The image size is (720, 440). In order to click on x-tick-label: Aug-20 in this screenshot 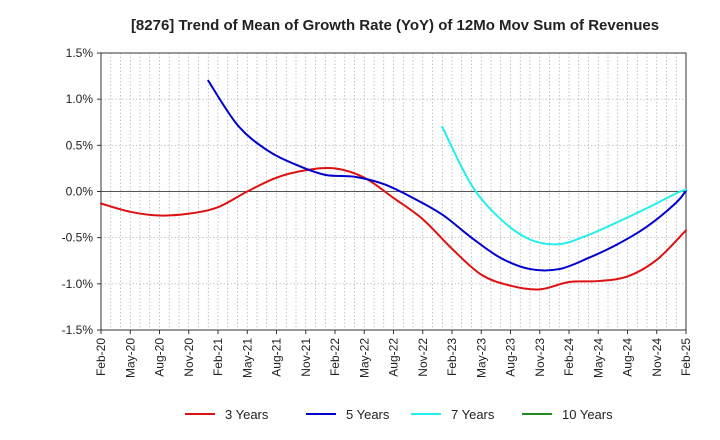, I will do `click(160, 357)`.